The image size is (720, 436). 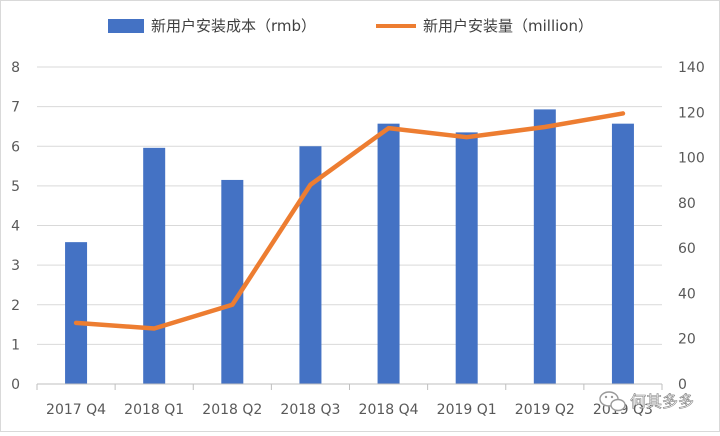 I want to click on legend-line-label: 新用户安装量（million）, so click(x=508, y=26).